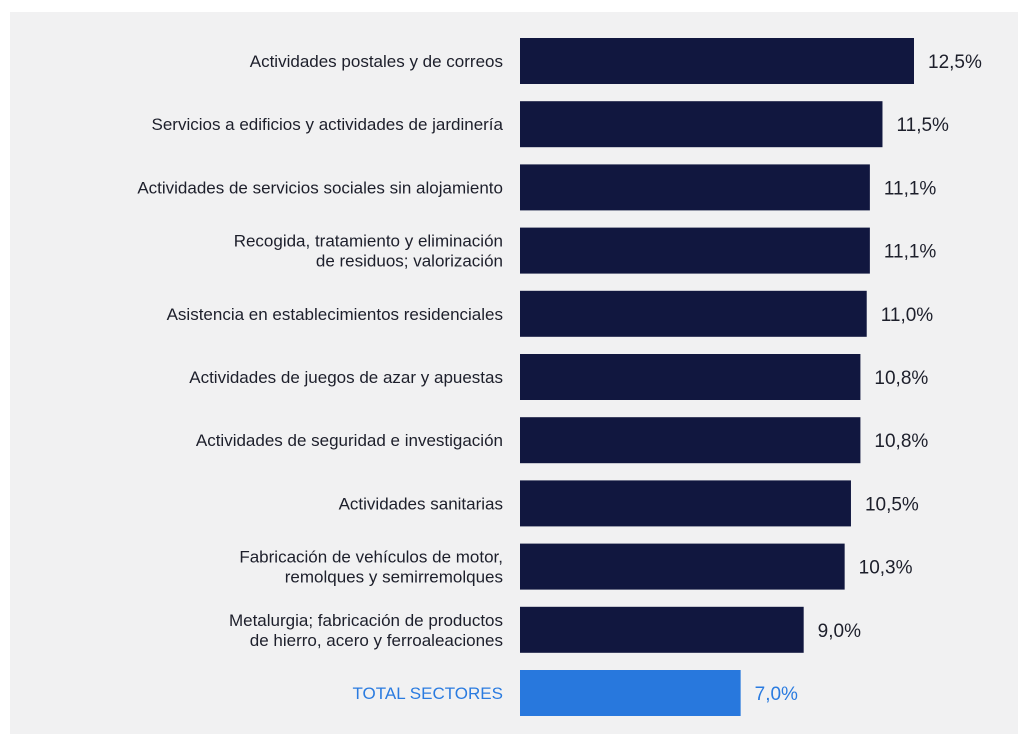  I want to click on category-label-6: Actividades de seguridad e investigación, so click(349, 440).